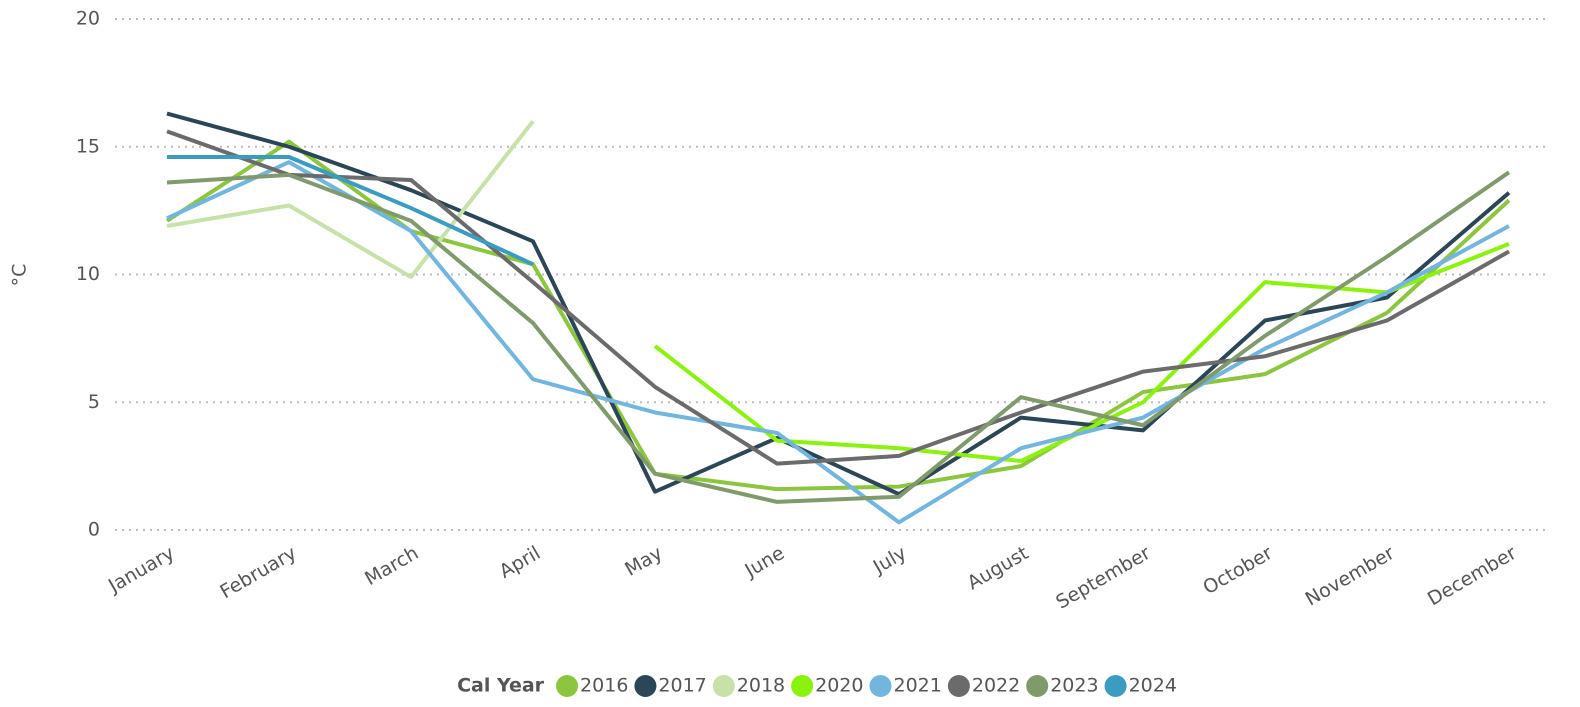 The width and height of the screenshot is (1580, 707). What do you see at coordinates (88, 19) in the screenshot?
I see `y-tick-label: 20` at bounding box center [88, 19].